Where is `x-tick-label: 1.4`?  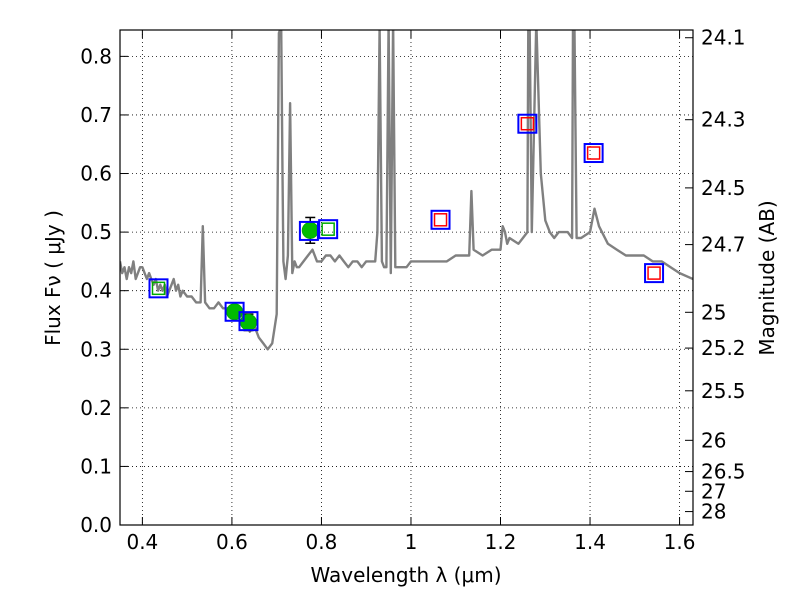 x-tick-label: 1.4 is located at coordinates (590, 542).